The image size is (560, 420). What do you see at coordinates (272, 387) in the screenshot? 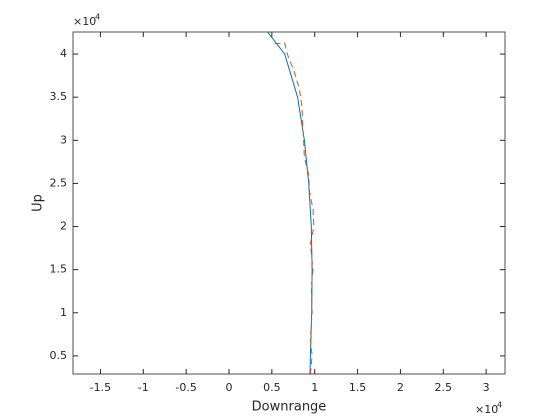
I see `x-tick-label: 0.5` at bounding box center [272, 387].